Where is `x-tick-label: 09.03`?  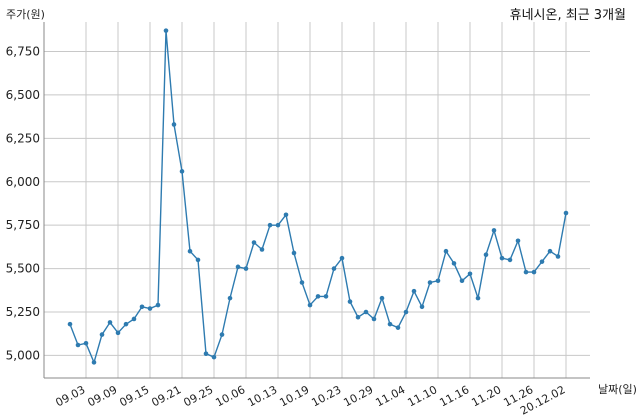
x-tick-label: 09.03 is located at coordinates (70, 396).